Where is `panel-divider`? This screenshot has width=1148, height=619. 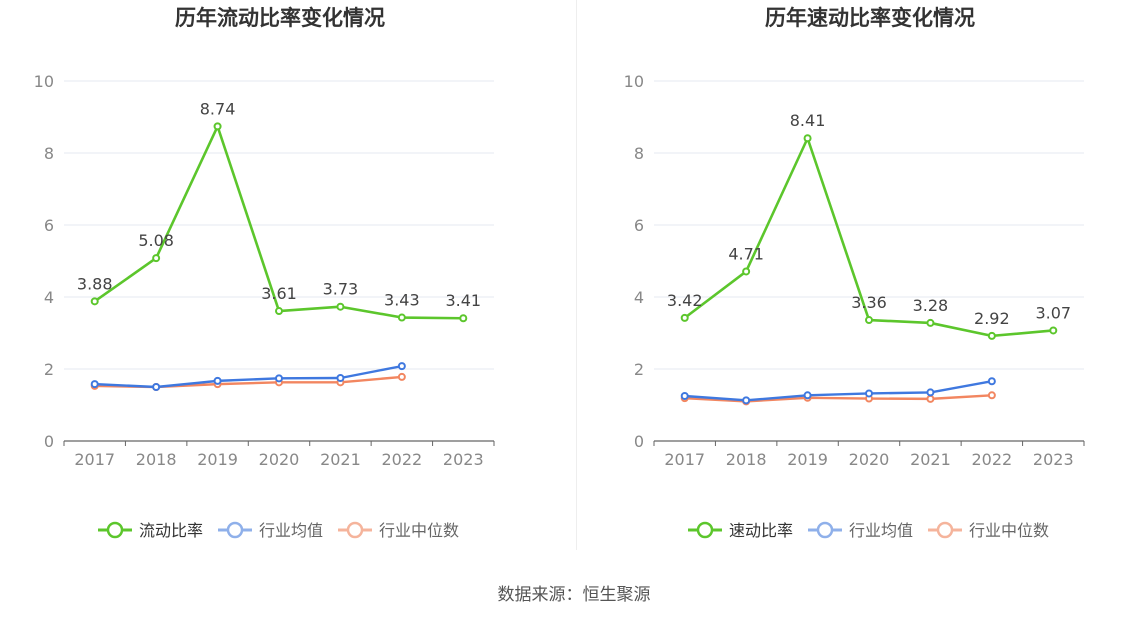
panel-divider is located at coordinates (576, 275).